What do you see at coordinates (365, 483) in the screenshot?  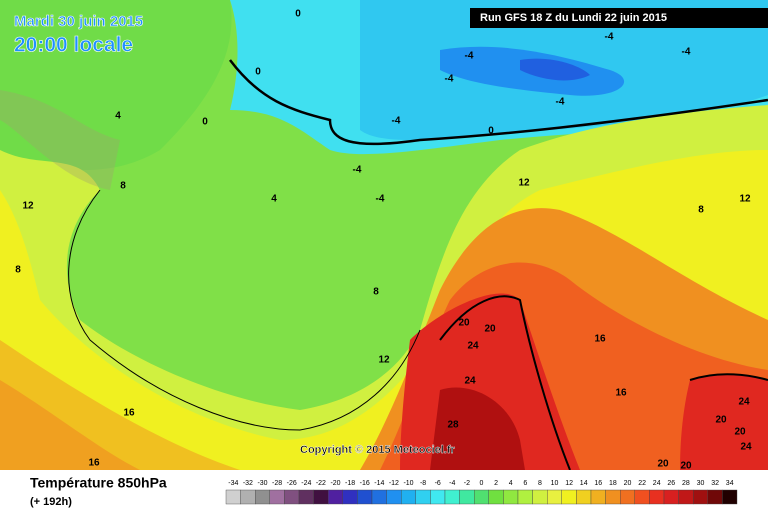 I see `scale-tick-label: -16` at bounding box center [365, 483].